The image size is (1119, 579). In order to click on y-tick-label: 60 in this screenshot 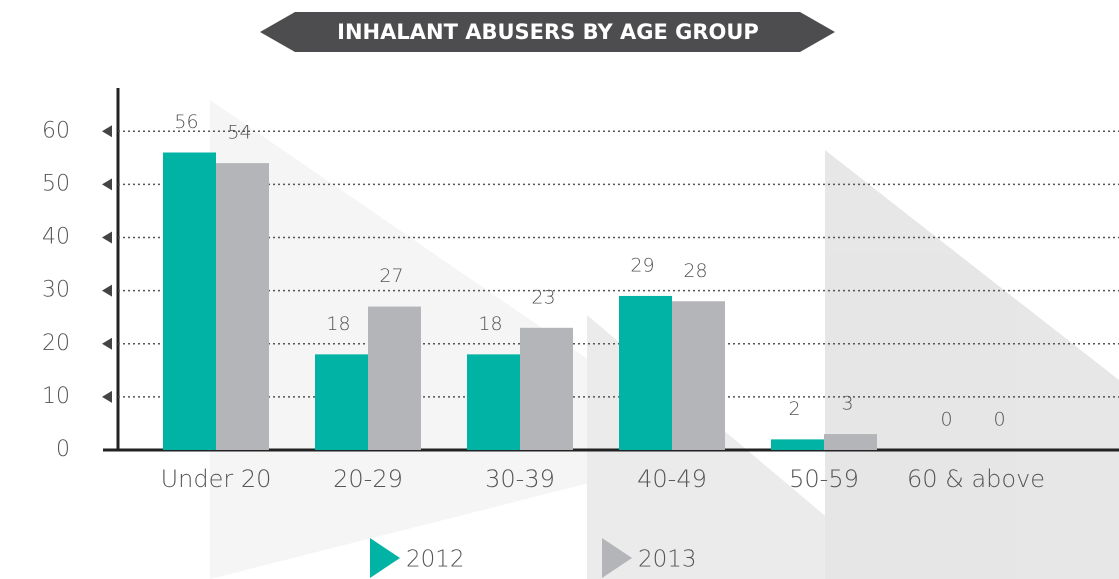, I will do `click(56, 130)`.